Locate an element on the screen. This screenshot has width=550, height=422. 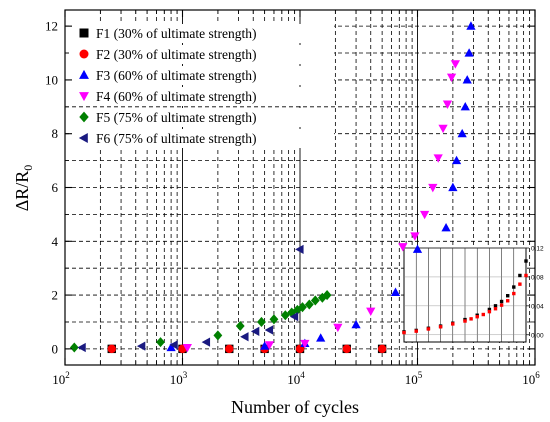
y-tick-label: 8 is located at coordinates (55, 133).